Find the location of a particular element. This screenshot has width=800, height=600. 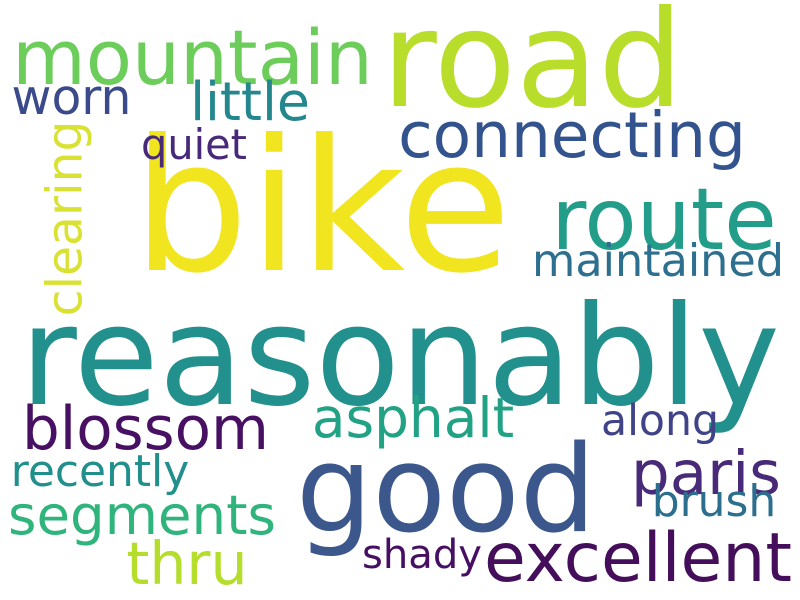

word-recently: recently is located at coordinates (100, 472).